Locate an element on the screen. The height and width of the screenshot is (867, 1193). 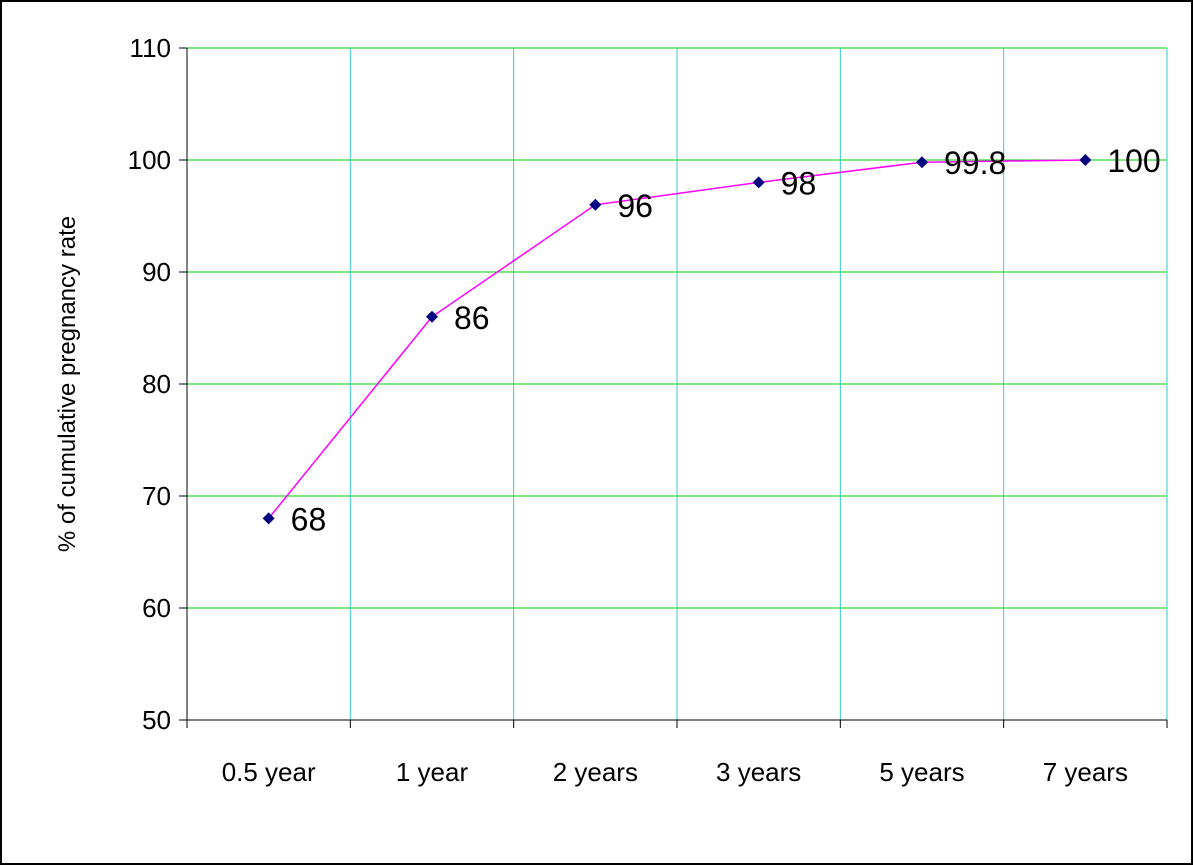
x-category-label: 7 years is located at coordinates (1085, 772).